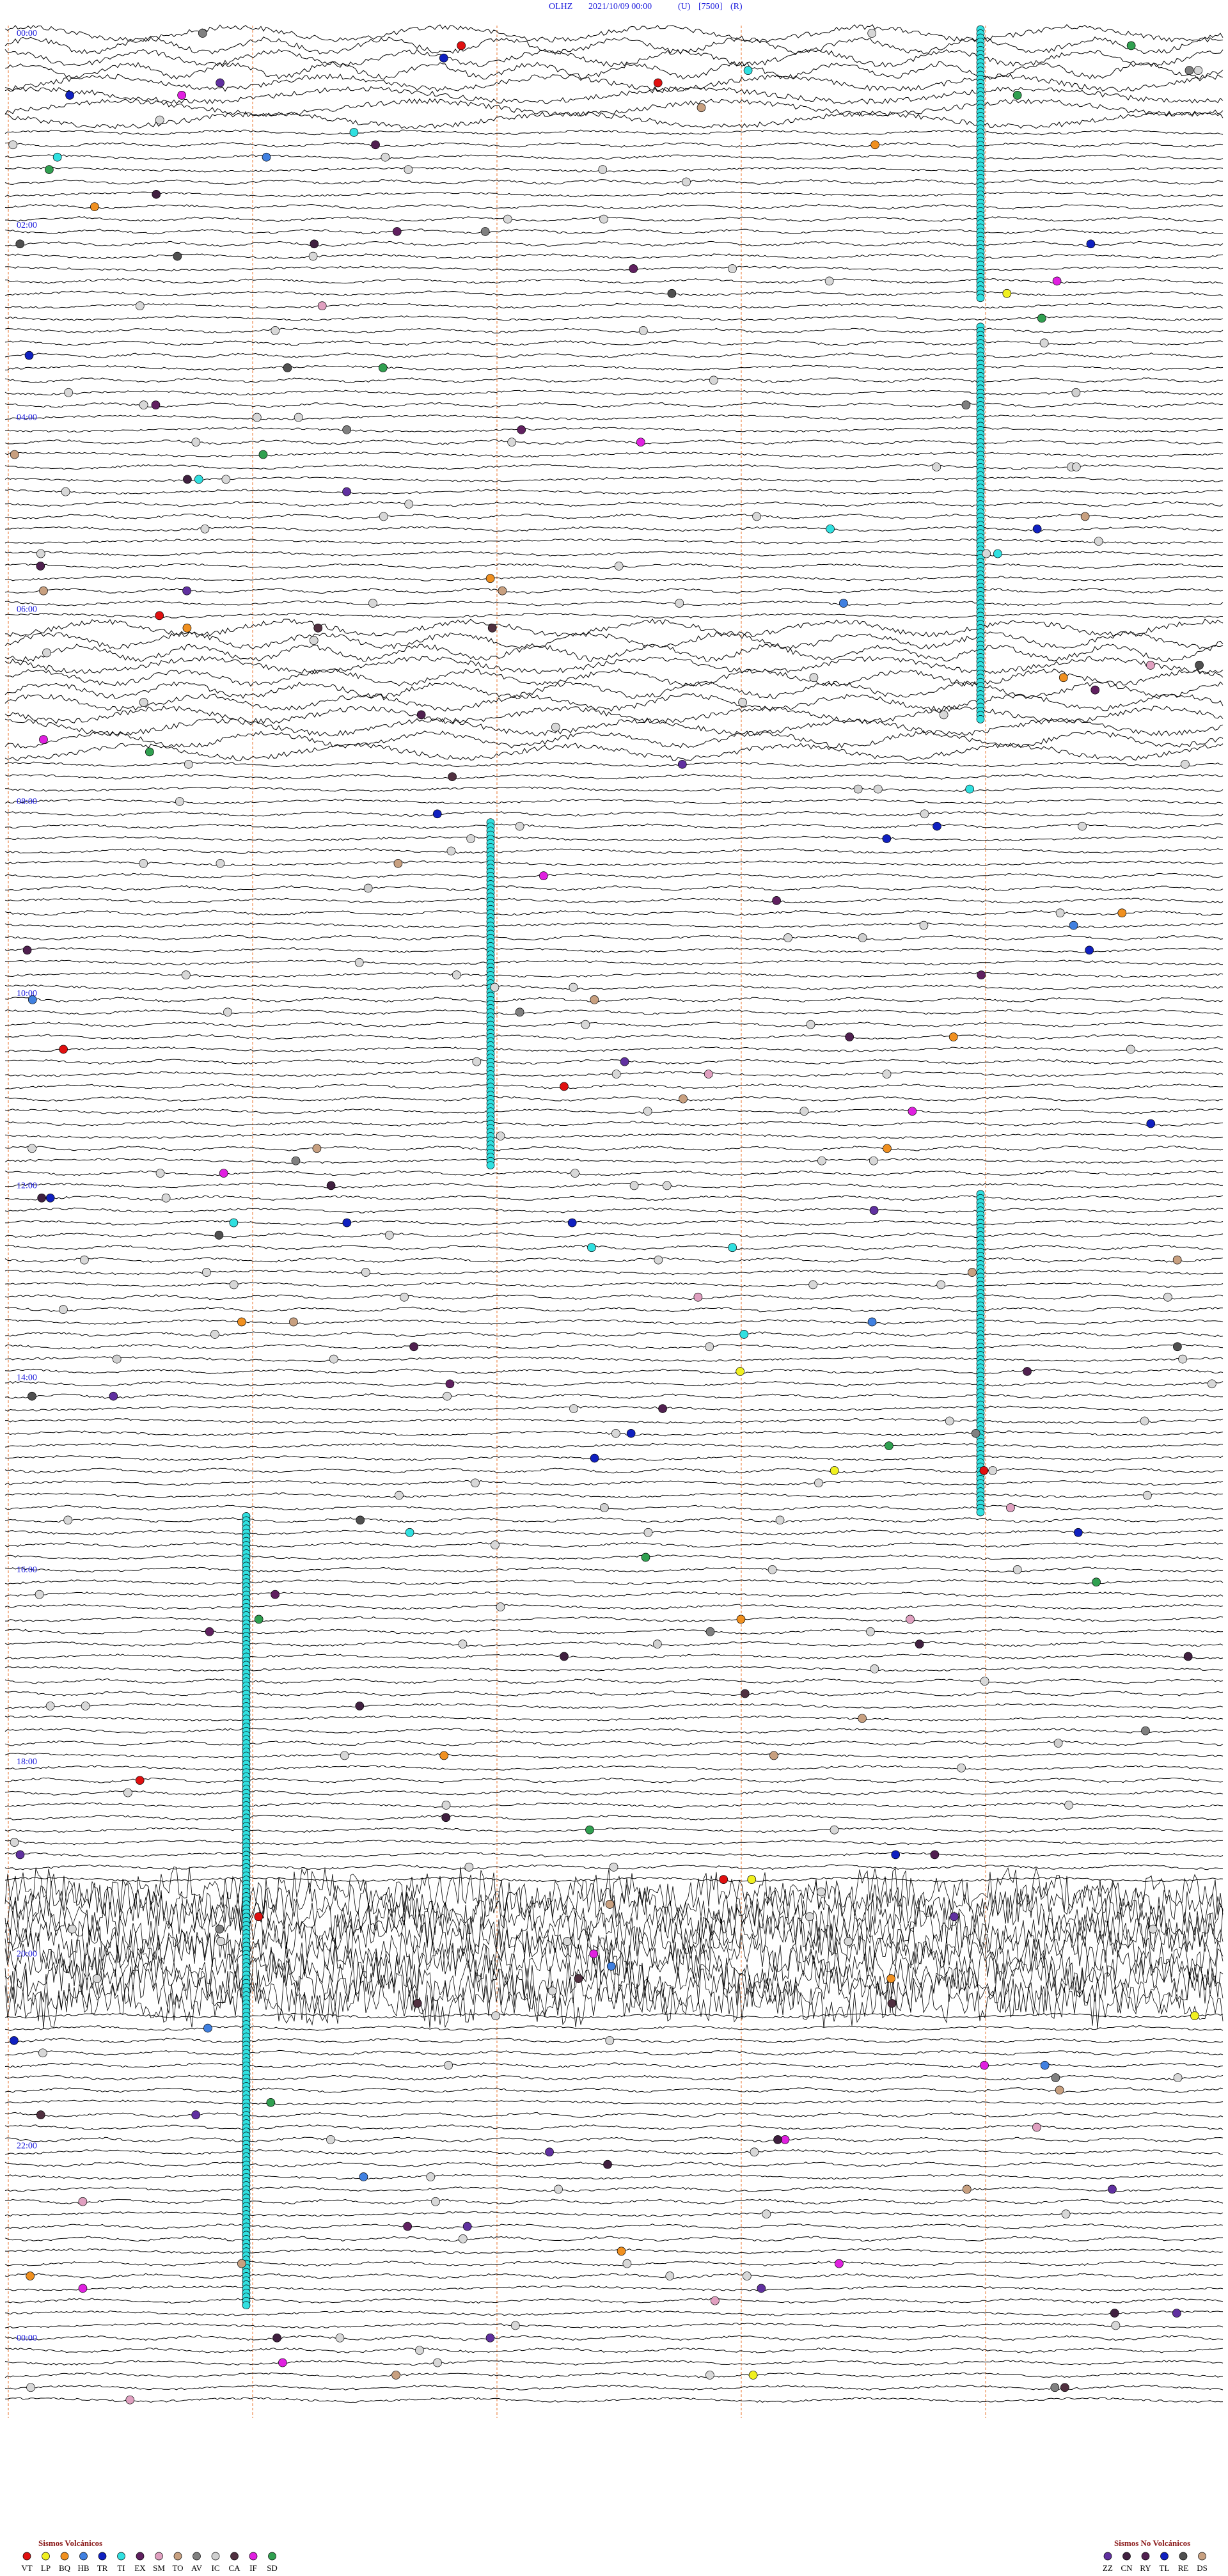  Describe the element at coordinates (1108, 2568) in the screenshot. I see `legend-label: ZZ` at that location.